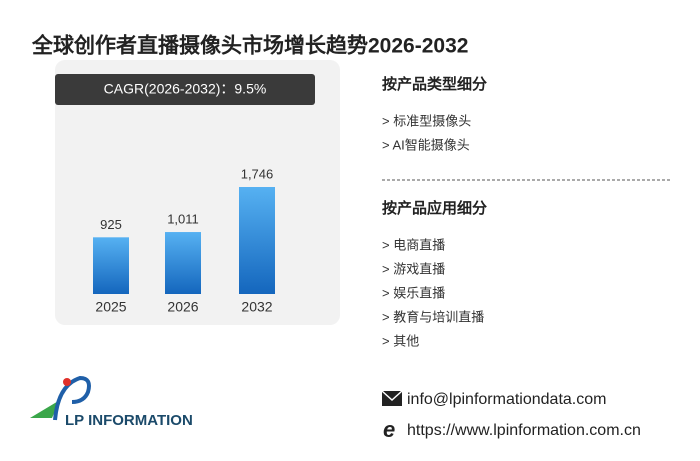 This screenshot has height=461, width=700. I want to click on segment-item: > 教育与培训直播, so click(433, 316).